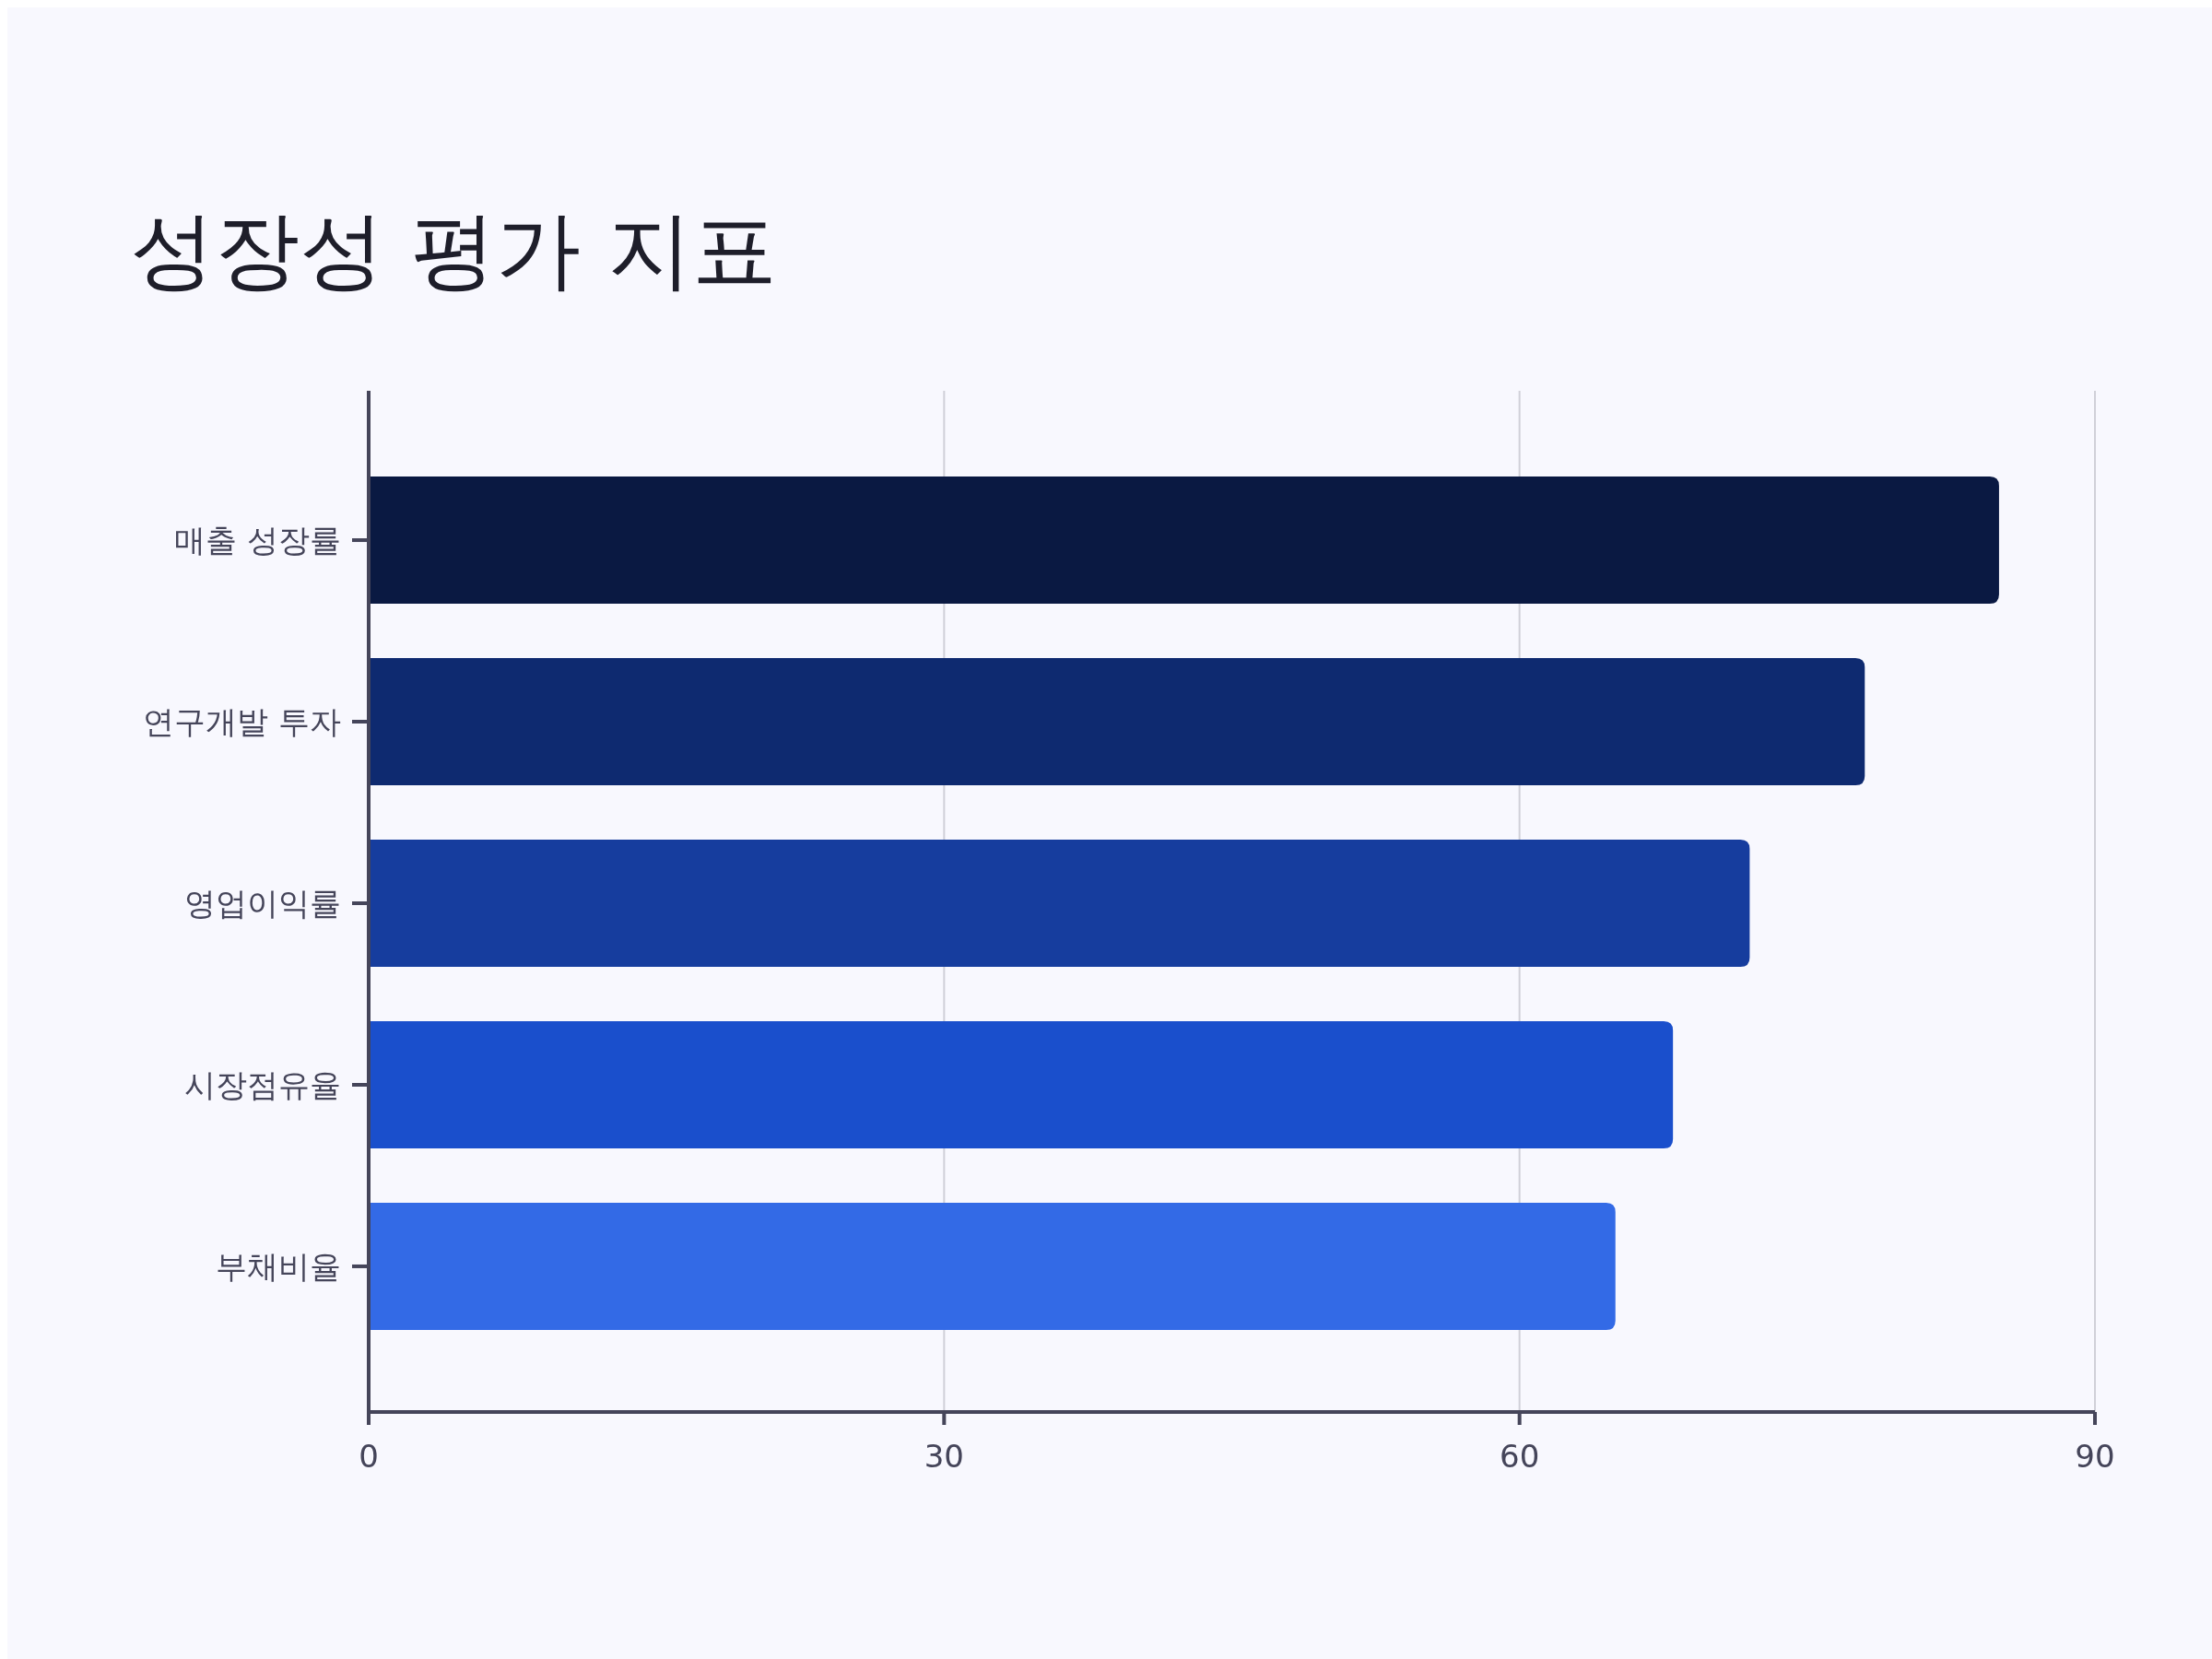 This screenshot has height=1659, width=2212. I want to click on y-tick-label: 영업이익률, so click(262, 903).